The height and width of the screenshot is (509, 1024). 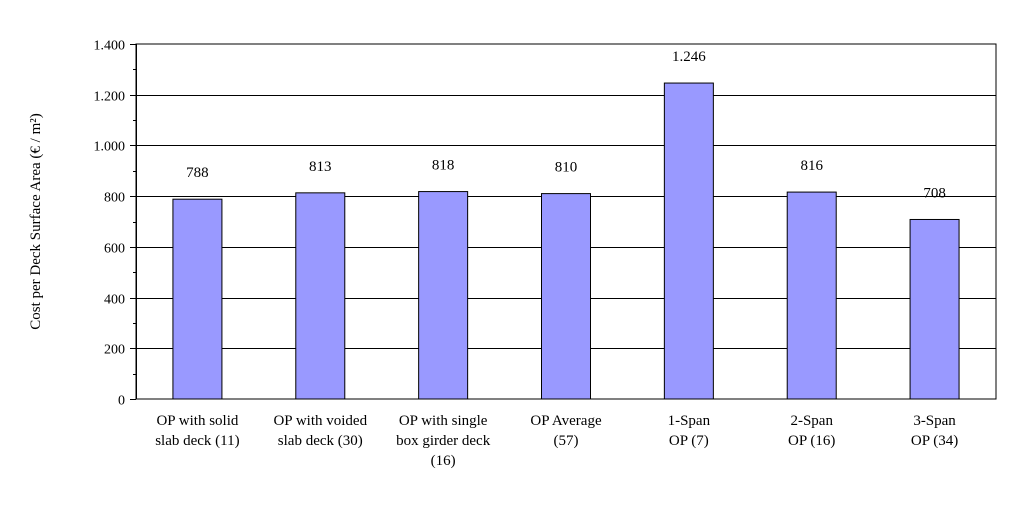 What do you see at coordinates (566, 421) in the screenshot?
I see `x-category-label: OP Average` at bounding box center [566, 421].